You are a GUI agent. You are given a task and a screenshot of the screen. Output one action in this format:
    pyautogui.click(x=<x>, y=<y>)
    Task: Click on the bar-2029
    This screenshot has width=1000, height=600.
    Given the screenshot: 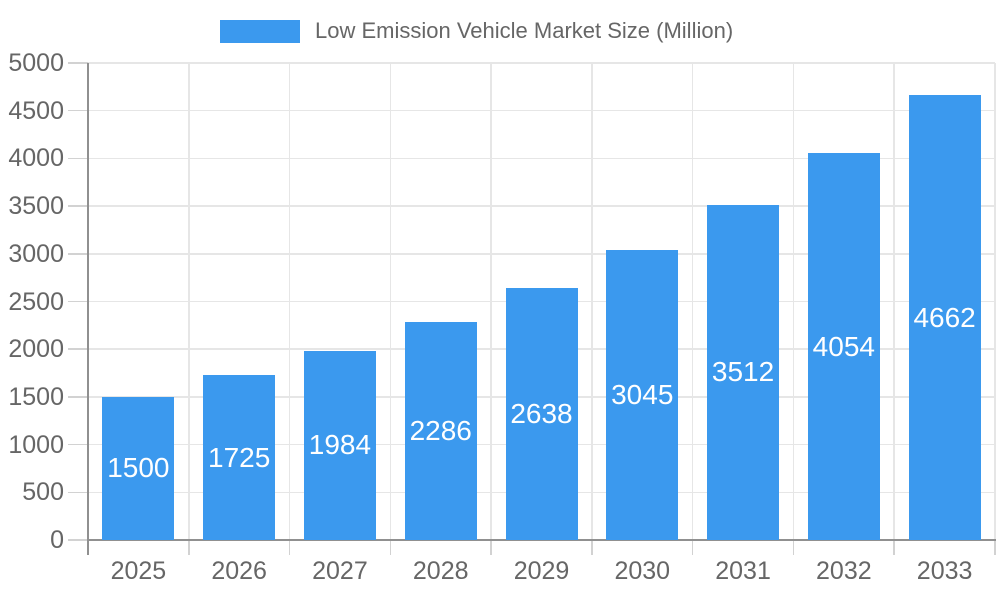 What is the action you would take?
    pyautogui.click(x=541, y=414)
    